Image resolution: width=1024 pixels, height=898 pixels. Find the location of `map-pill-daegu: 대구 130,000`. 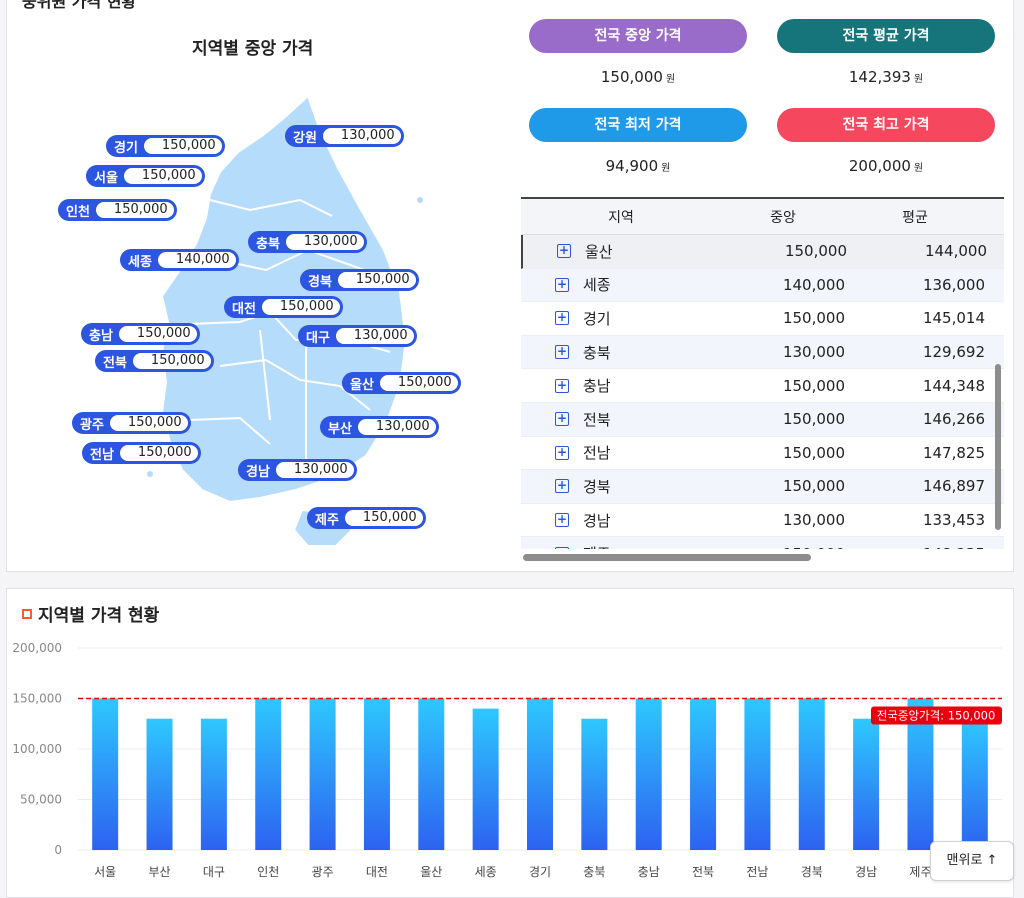

map-pill-daegu: 대구 130,000 is located at coordinates (357, 336).